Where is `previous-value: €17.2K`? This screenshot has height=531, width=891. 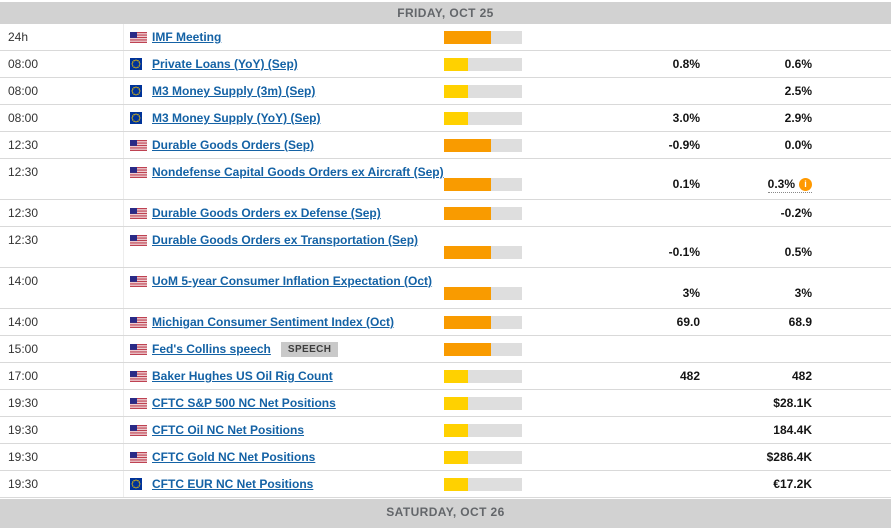 previous-value: €17.2K is located at coordinates (792, 484).